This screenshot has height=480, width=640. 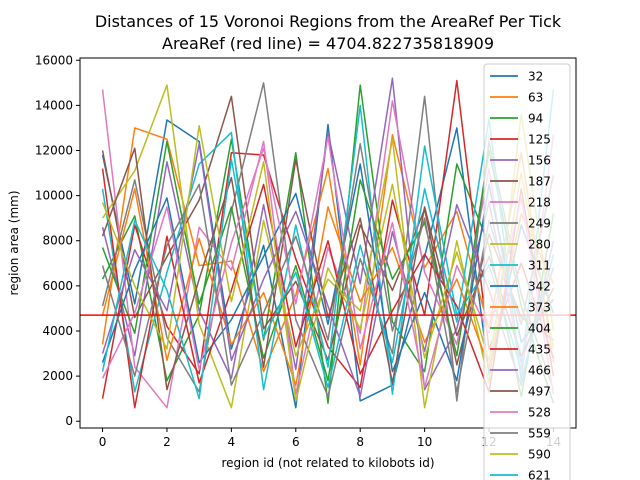 I want to click on x-tick-label: 10, so click(x=424, y=442).